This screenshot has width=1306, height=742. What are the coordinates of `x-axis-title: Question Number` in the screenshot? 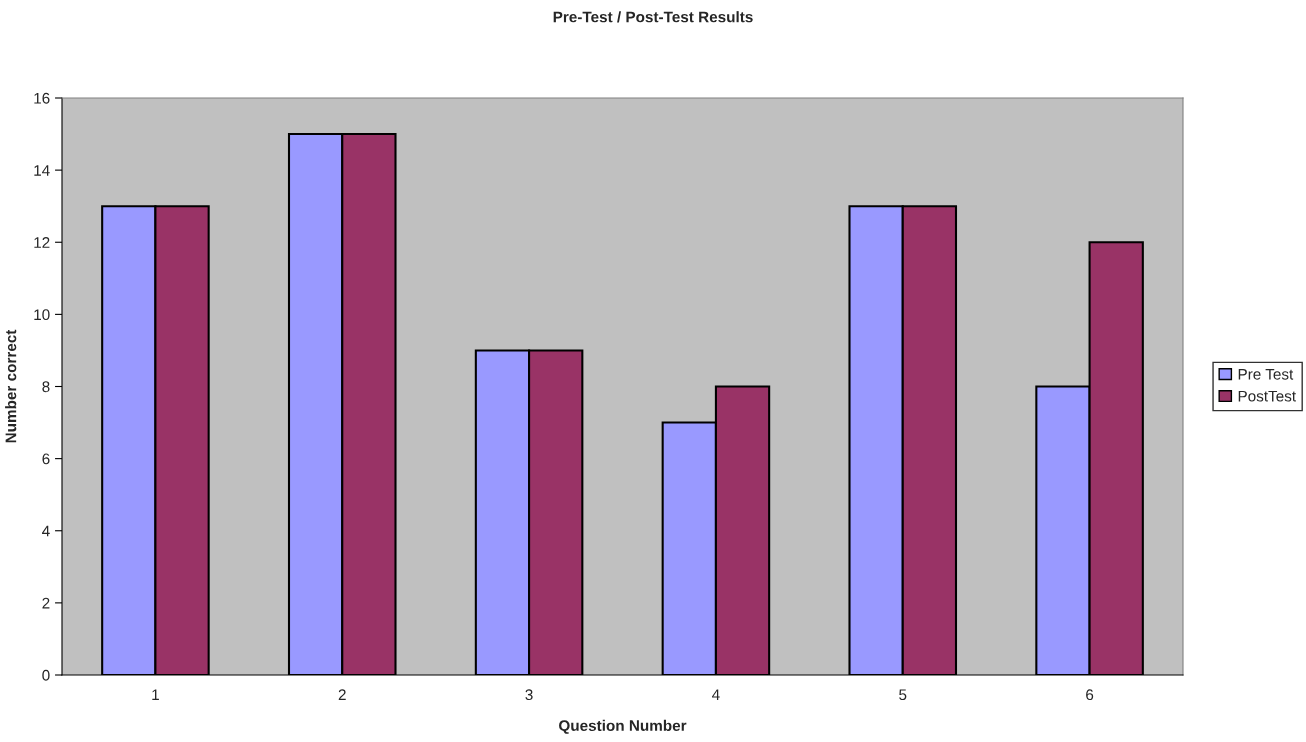 It's located at (623, 726).